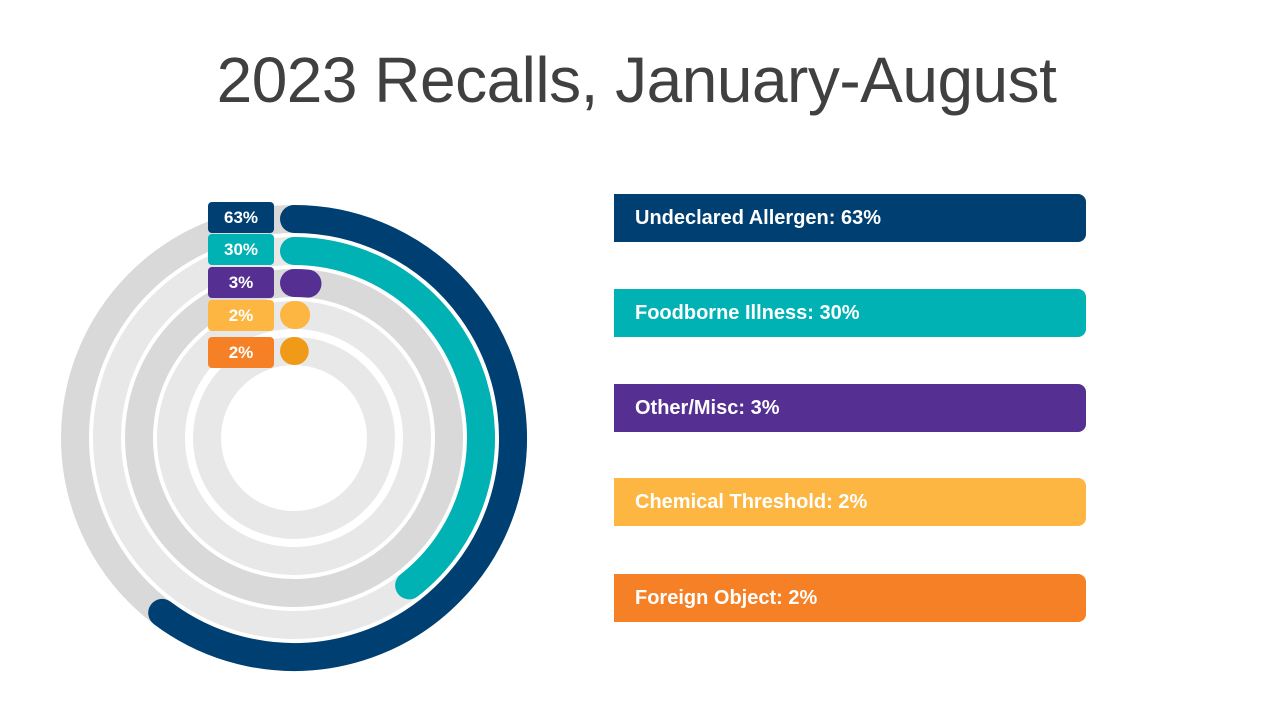  Describe the element at coordinates (850, 313) in the screenshot. I see `legend-item-foodborne-illness: Foodborne Illness: 30%` at that location.